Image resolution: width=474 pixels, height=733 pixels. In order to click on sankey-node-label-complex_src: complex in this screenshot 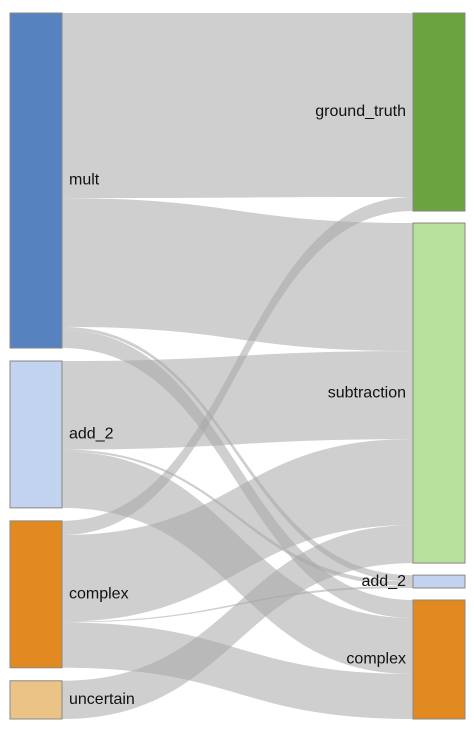, I will do `click(99, 594)`.